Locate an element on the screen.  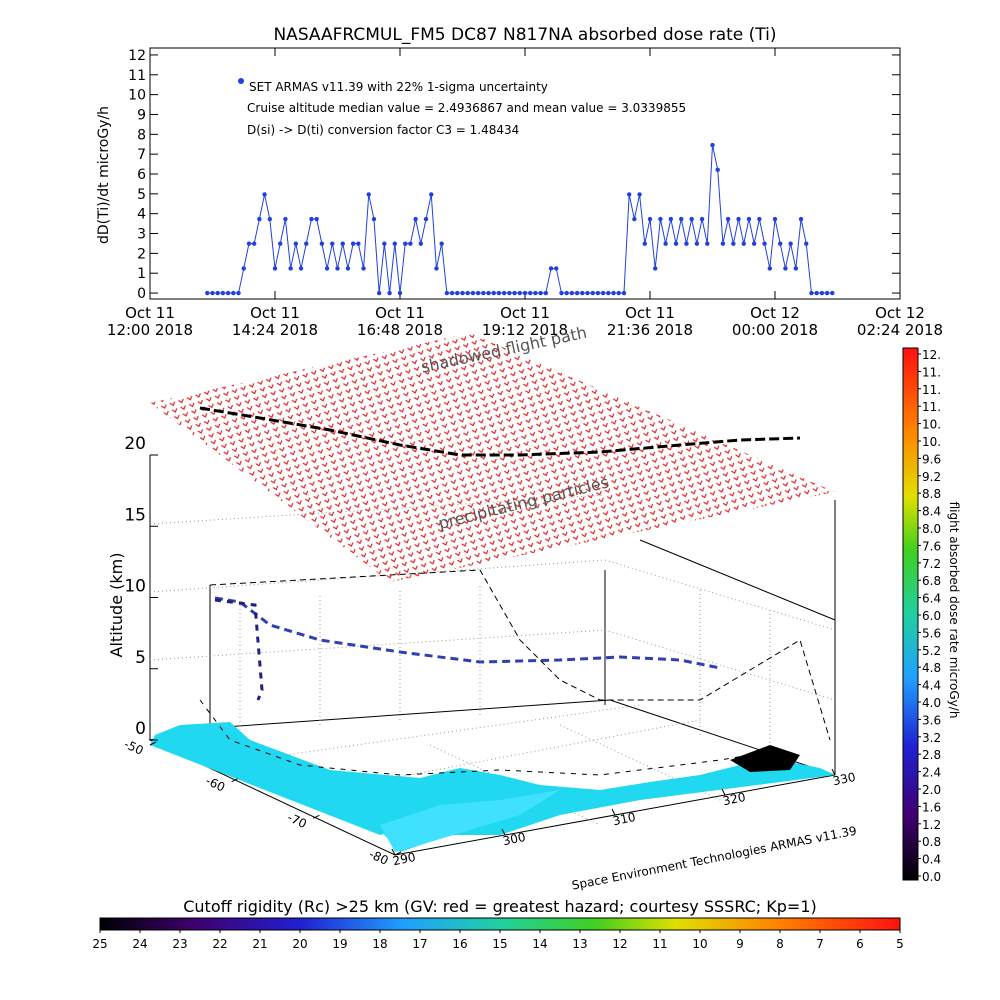
x-tick-label: Oct 11 14:24 2018 is located at coordinates (275, 321).